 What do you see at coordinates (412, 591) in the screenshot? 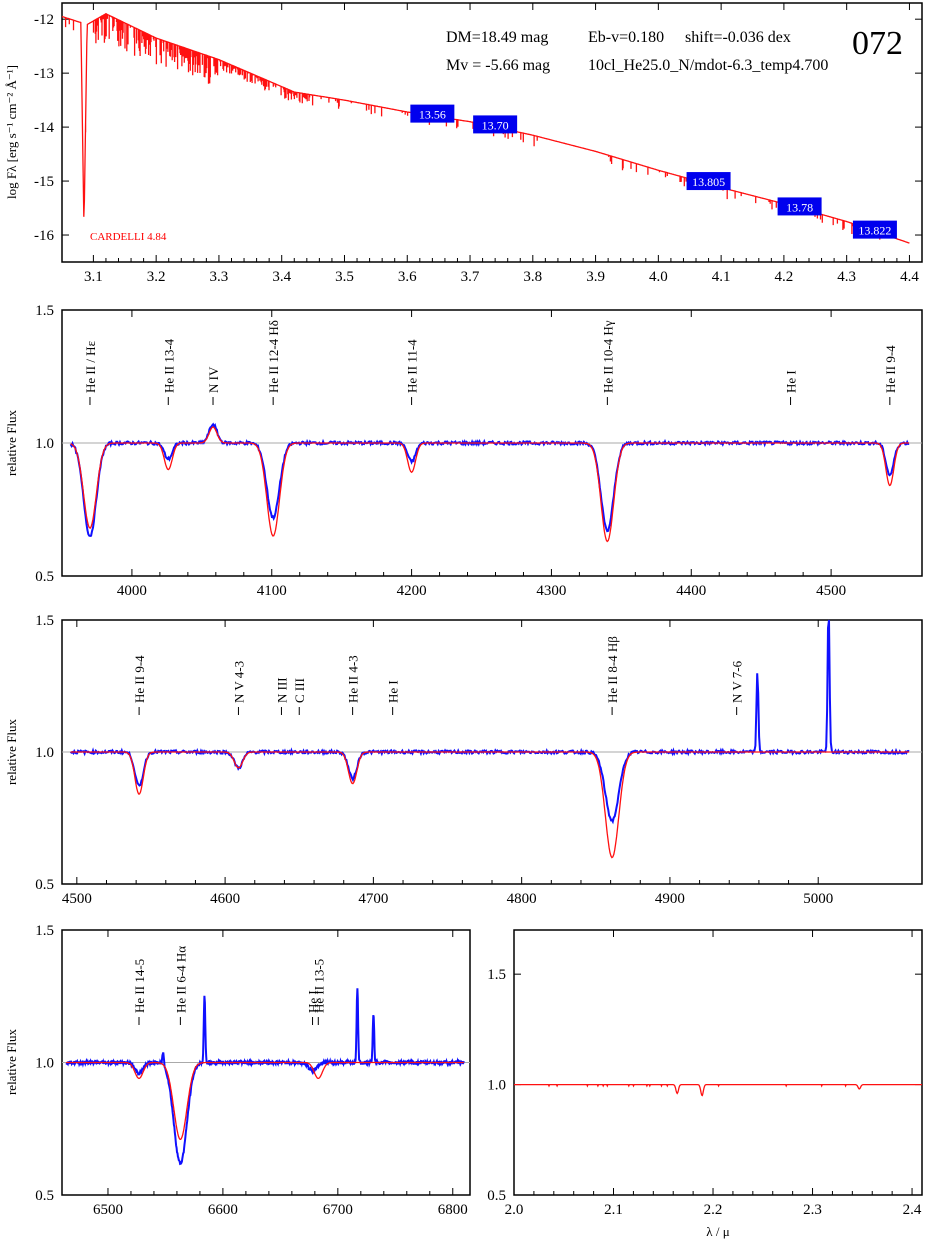
I see `p1-xtick-label: 4200` at bounding box center [412, 591].